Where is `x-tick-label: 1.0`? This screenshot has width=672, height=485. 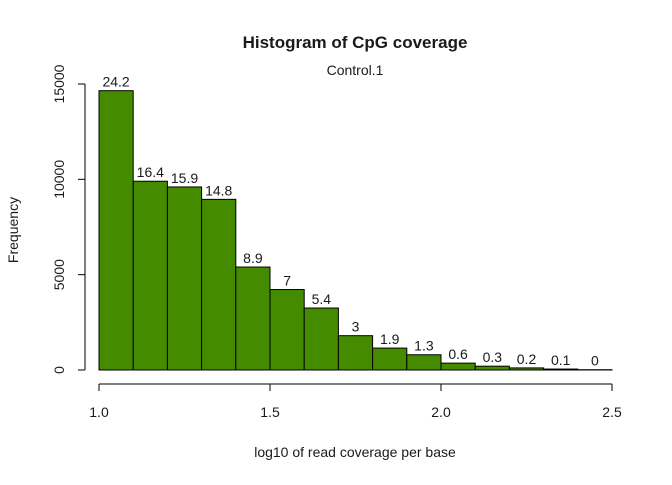 x-tick-label: 1.0 is located at coordinates (99, 412).